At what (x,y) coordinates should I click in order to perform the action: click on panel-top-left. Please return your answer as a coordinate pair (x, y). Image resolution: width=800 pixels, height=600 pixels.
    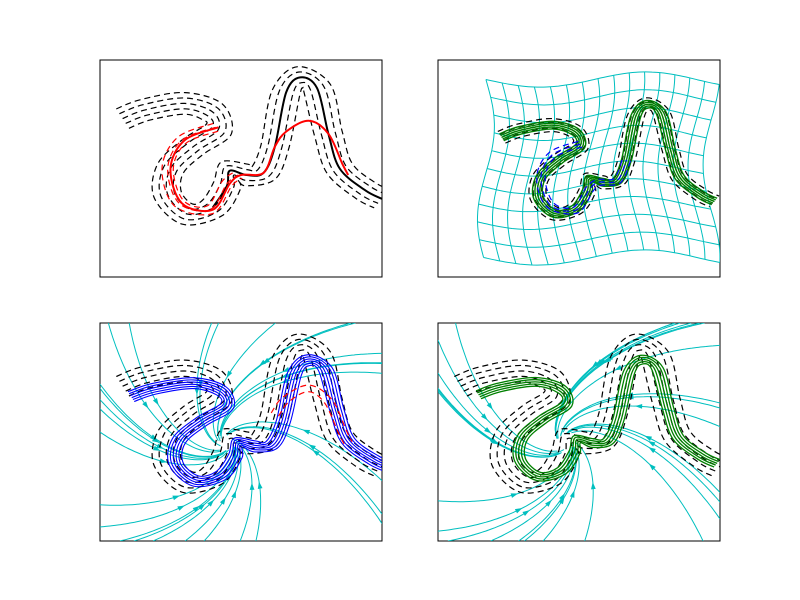
    Looking at the image, I should click on (241, 168).